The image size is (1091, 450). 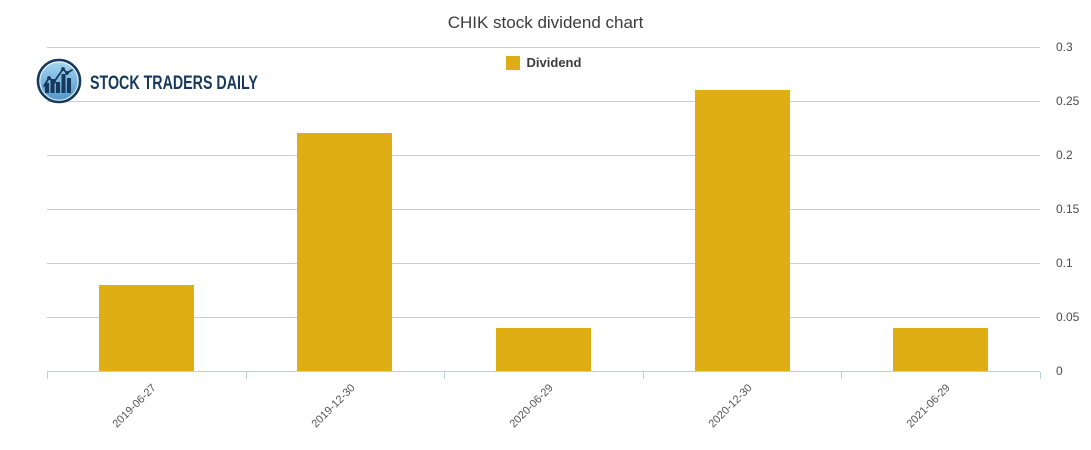 I want to click on logo-text: STOCK TRADERS DAILY, so click(x=174, y=83).